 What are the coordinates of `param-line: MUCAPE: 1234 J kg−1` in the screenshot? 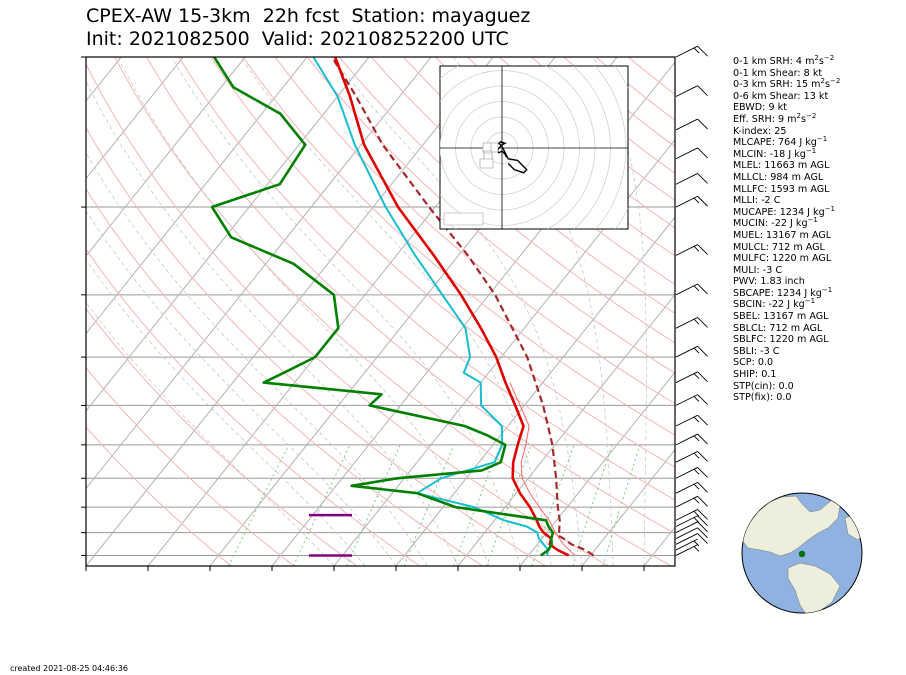 It's located at (784, 211).